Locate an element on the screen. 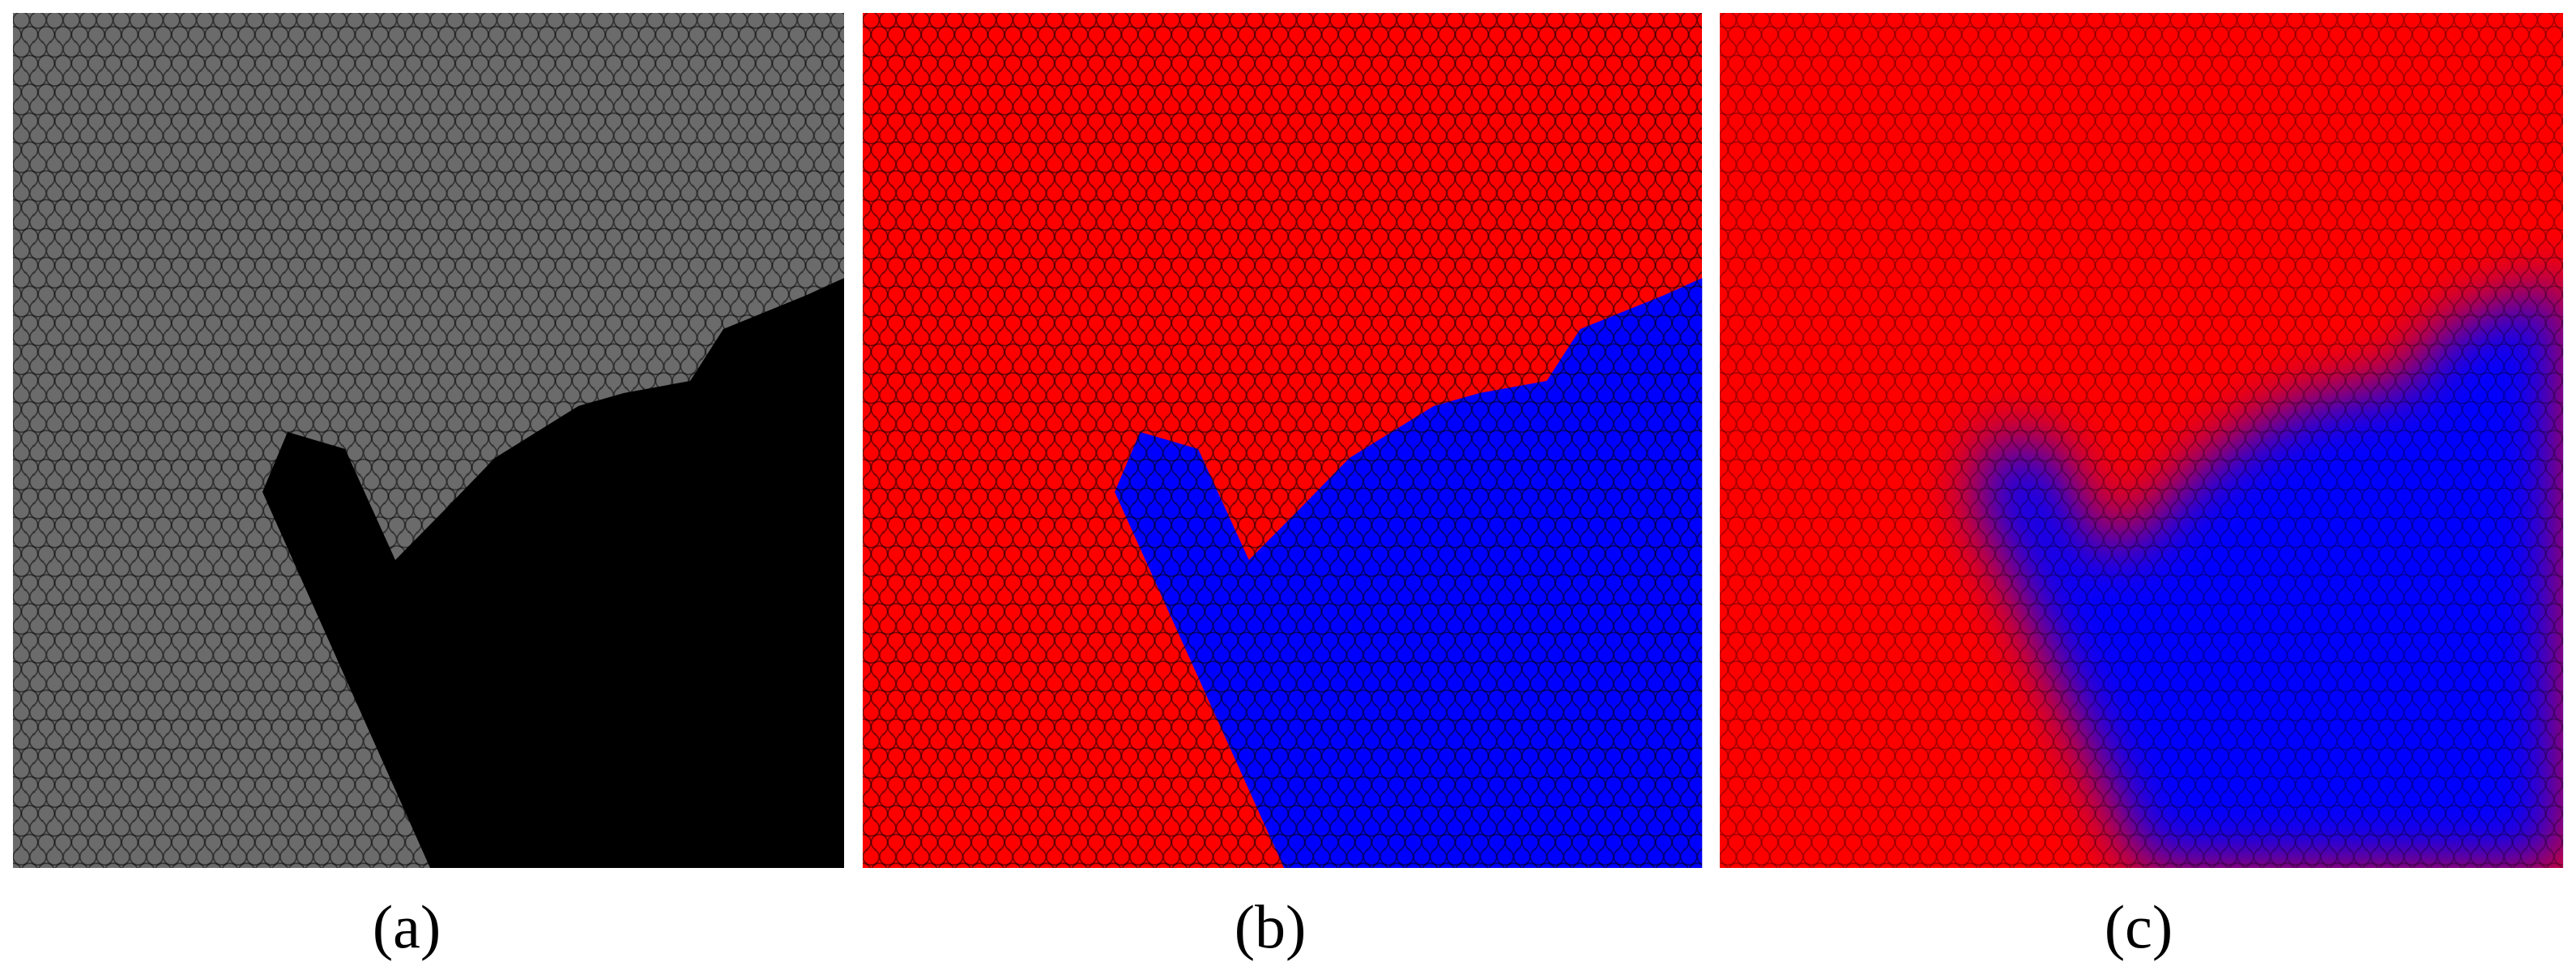 The width and height of the screenshot is (2576, 979). panel-label: (a) is located at coordinates (407, 927).